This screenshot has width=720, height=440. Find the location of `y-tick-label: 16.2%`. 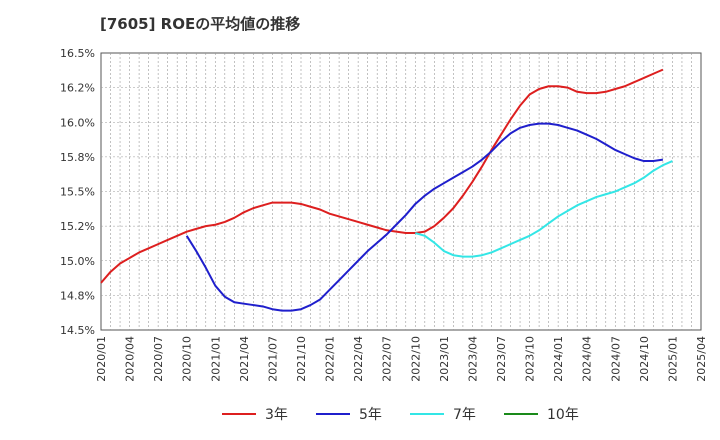

y-tick-label: 16.2% is located at coordinates (77, 88).